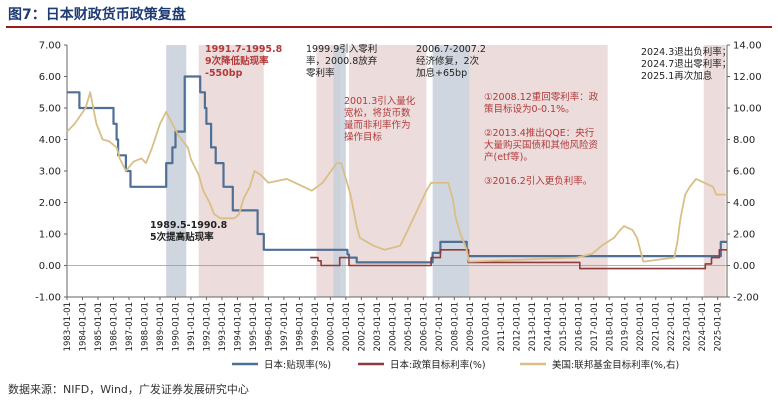  What do you see at coordinates (389, 27) in the screenshot?
I see `title-divider` at bounding box center [389, 27].